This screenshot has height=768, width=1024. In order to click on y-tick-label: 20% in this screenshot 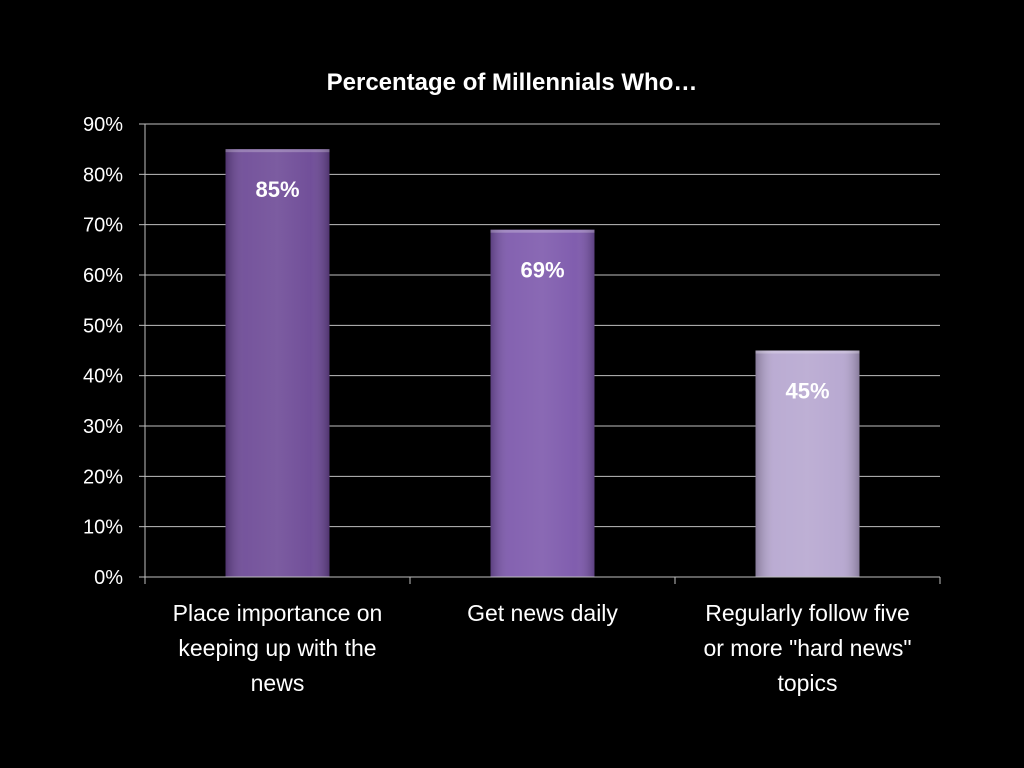, I will do `click(103, 477)`.